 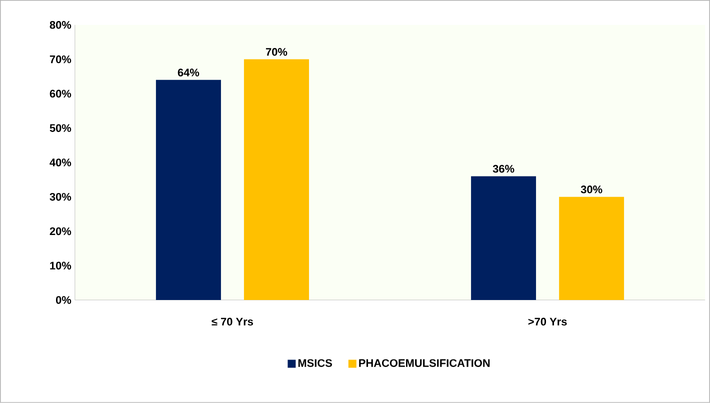 I want to click on y-tick-label: 80%, so click(x=61, y=25).